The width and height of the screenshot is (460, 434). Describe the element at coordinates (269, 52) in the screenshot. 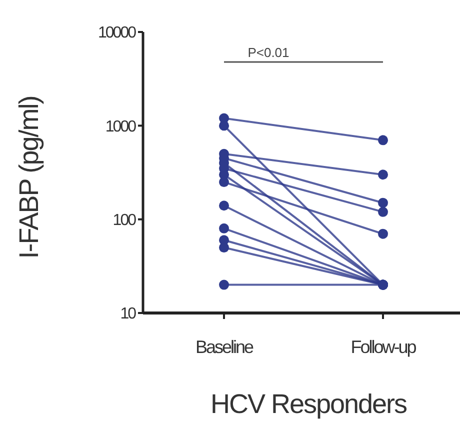

I see `annotation: P<0.01` at that location.